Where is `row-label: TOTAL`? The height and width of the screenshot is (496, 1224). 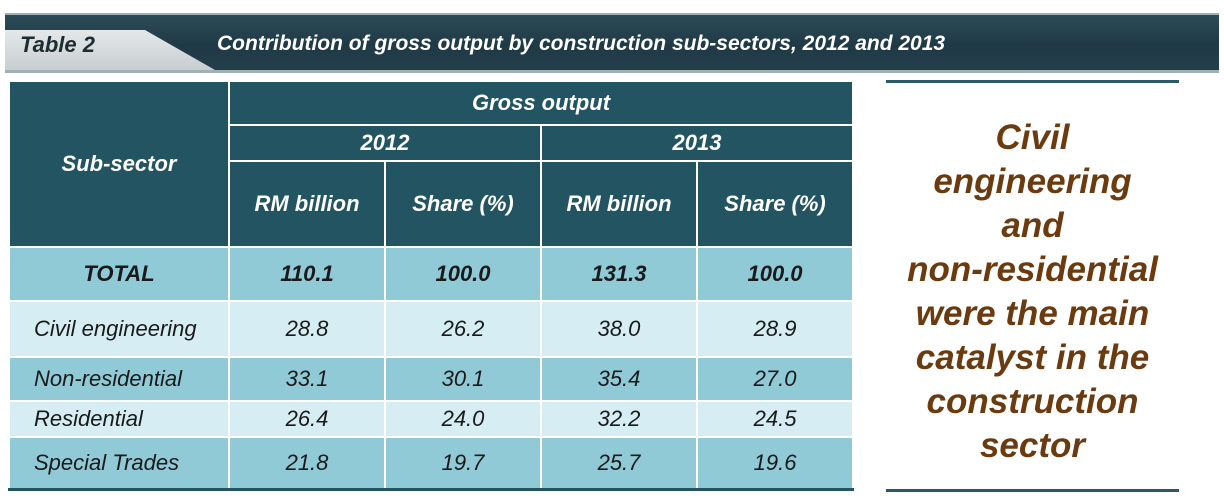
row-label: TOTAL is located at coordinates (119, 274).